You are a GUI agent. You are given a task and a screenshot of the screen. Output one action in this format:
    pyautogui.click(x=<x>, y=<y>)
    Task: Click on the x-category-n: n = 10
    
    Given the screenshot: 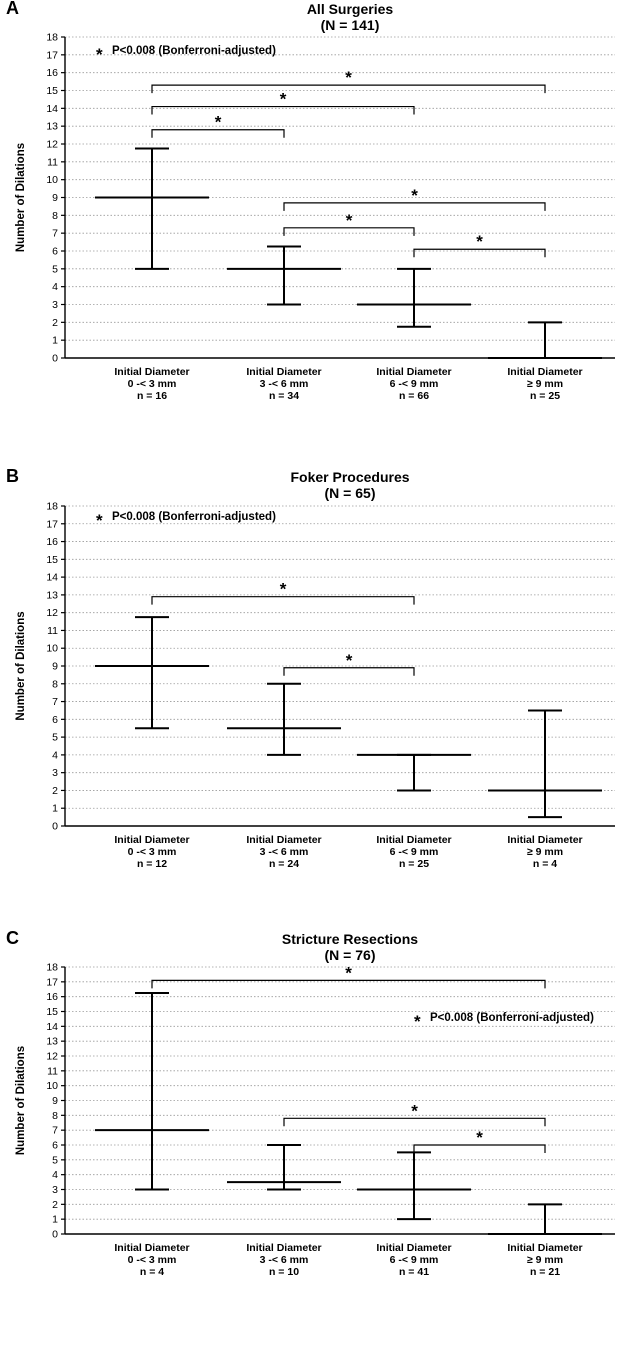 What is the action you would take?
    pyautogui.click(x=284, y=1272)
    